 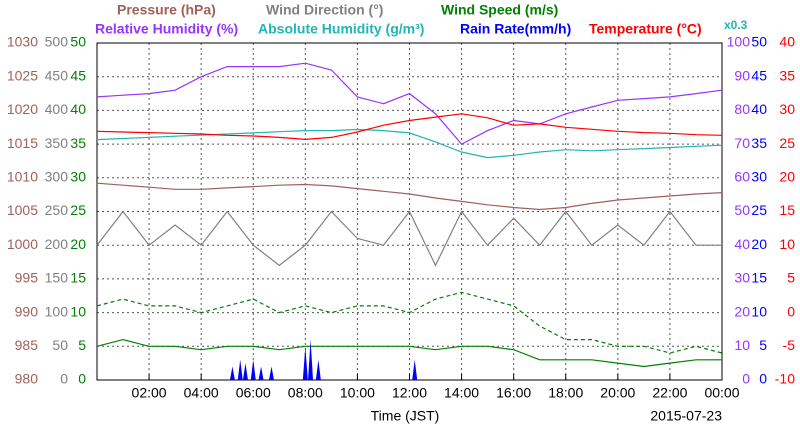 What do you see at coordinates (669, 393) in the screenshot?
I see `x-tick-label: 22:00` at bounding box center [669, 393].